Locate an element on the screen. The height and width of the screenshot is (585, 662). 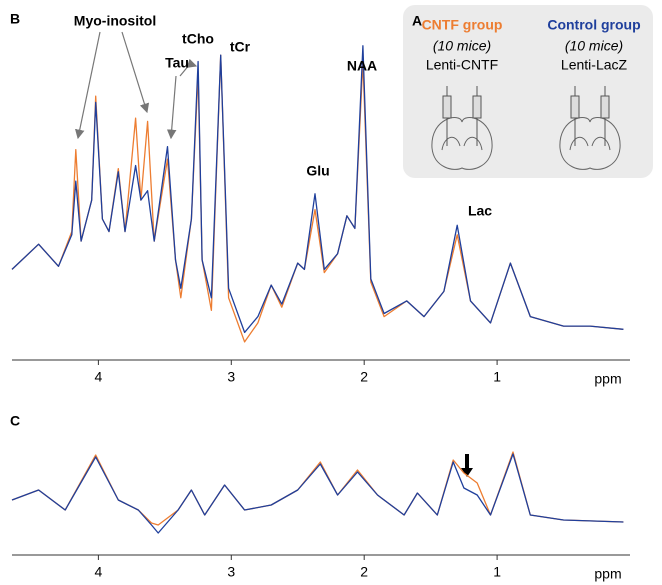
legend-entry: Control group is located at coordinates (593, 25).